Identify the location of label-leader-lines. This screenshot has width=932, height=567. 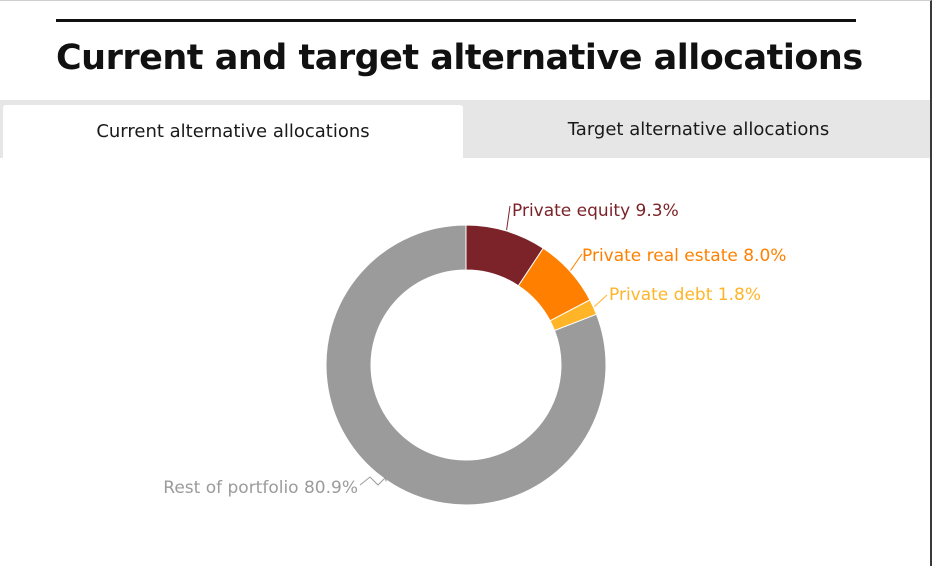
(483, 345).